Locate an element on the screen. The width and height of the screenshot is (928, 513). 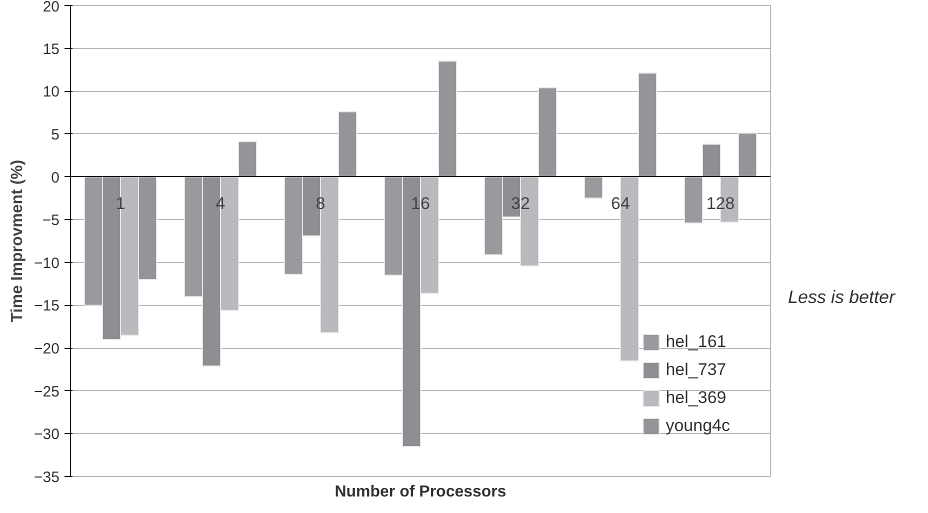
x-tick-label: 64 is located at coordinates (620, 203).